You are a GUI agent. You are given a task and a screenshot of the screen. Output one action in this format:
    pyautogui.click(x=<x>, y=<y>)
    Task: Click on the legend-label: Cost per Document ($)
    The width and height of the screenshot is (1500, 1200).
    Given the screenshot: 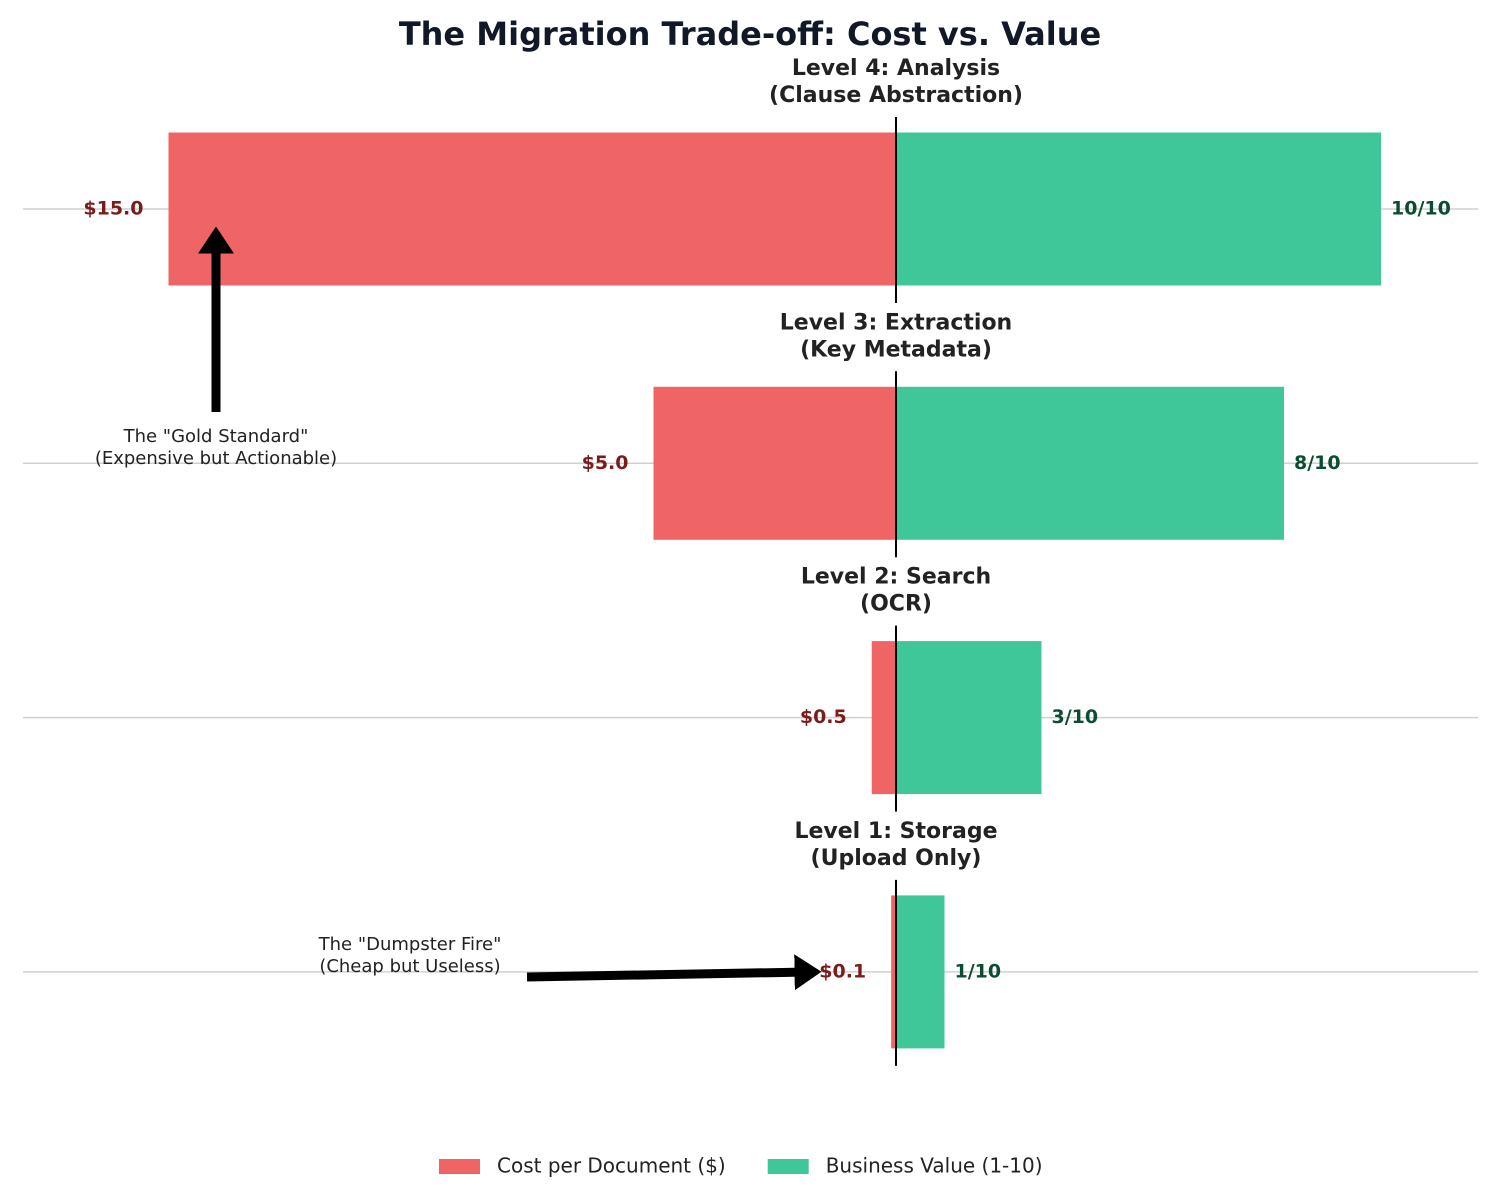 What is the action you would take?
    pyautogui.click(x=611, y=1166)
    